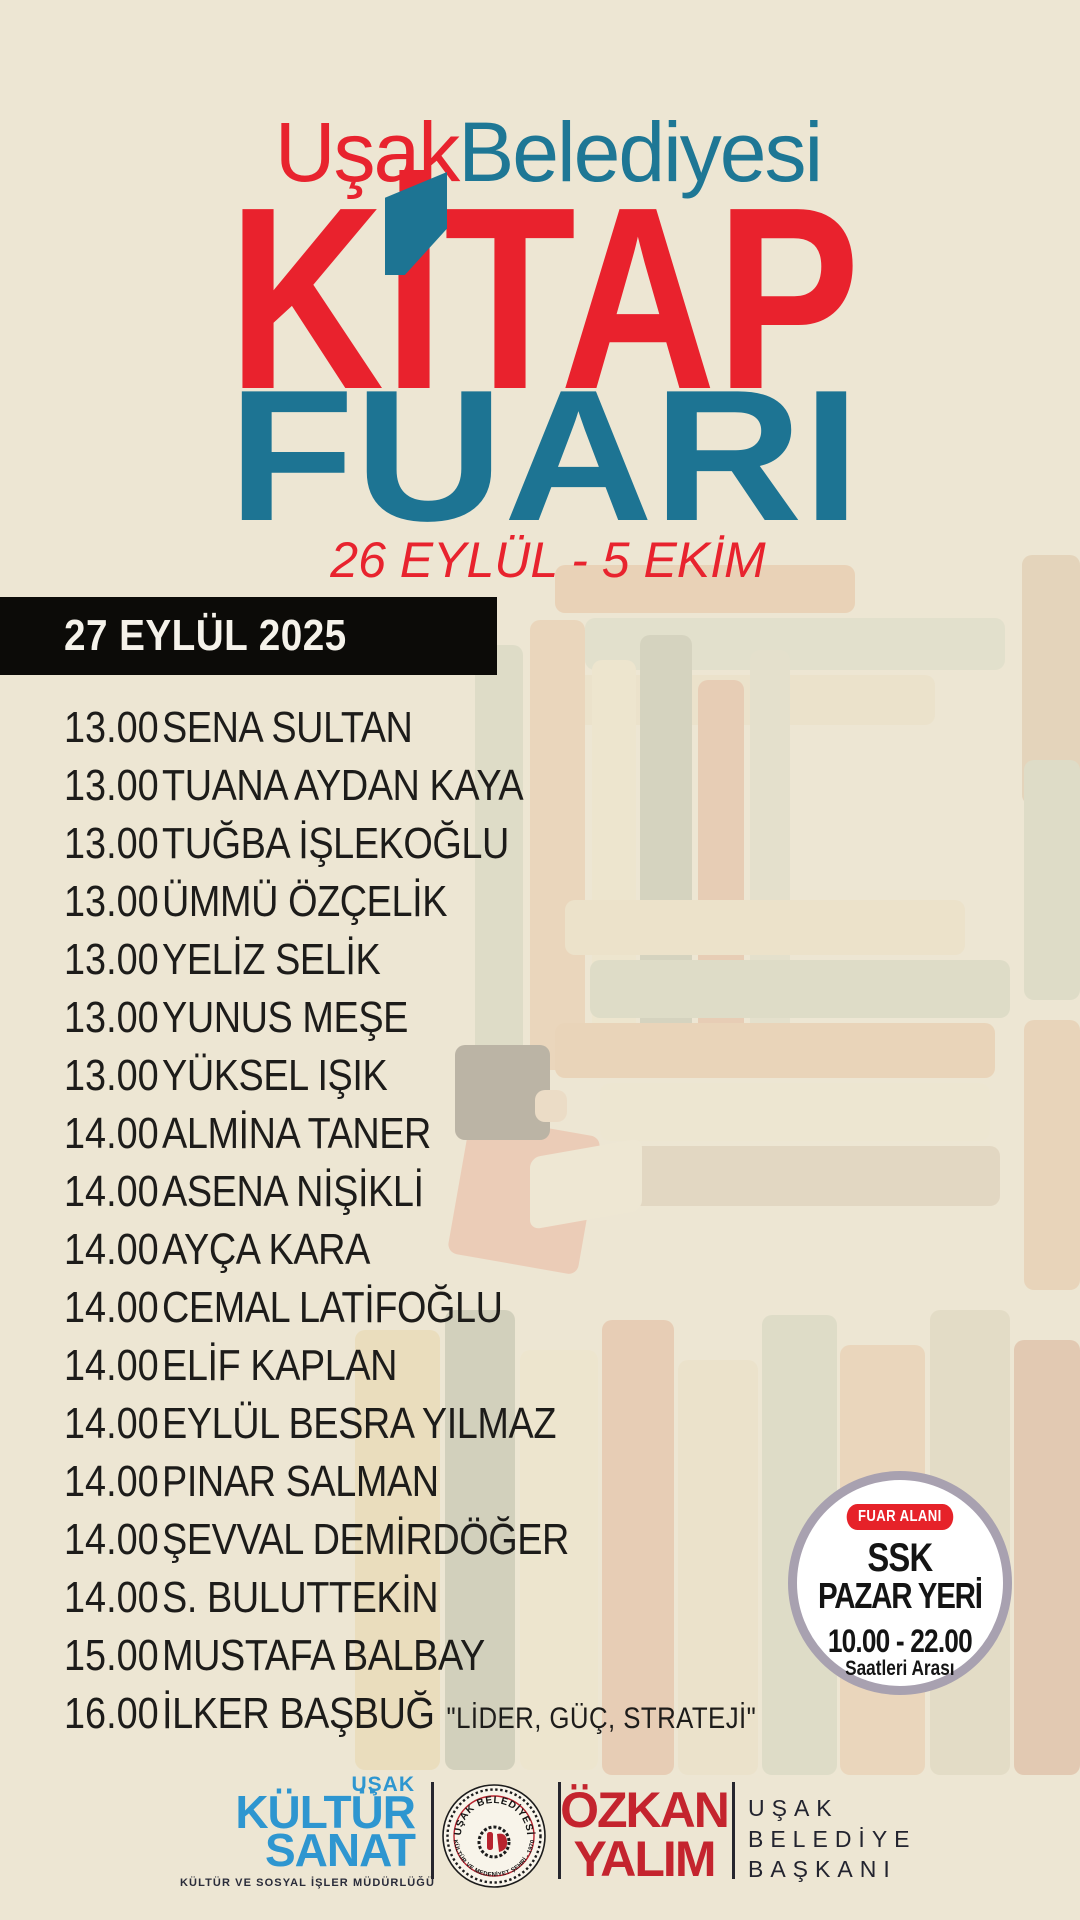 The width and height of the screenshot is (1080, 1920). I want to click on event-author-name: ALMİNA TANER, so click(296, 1133).